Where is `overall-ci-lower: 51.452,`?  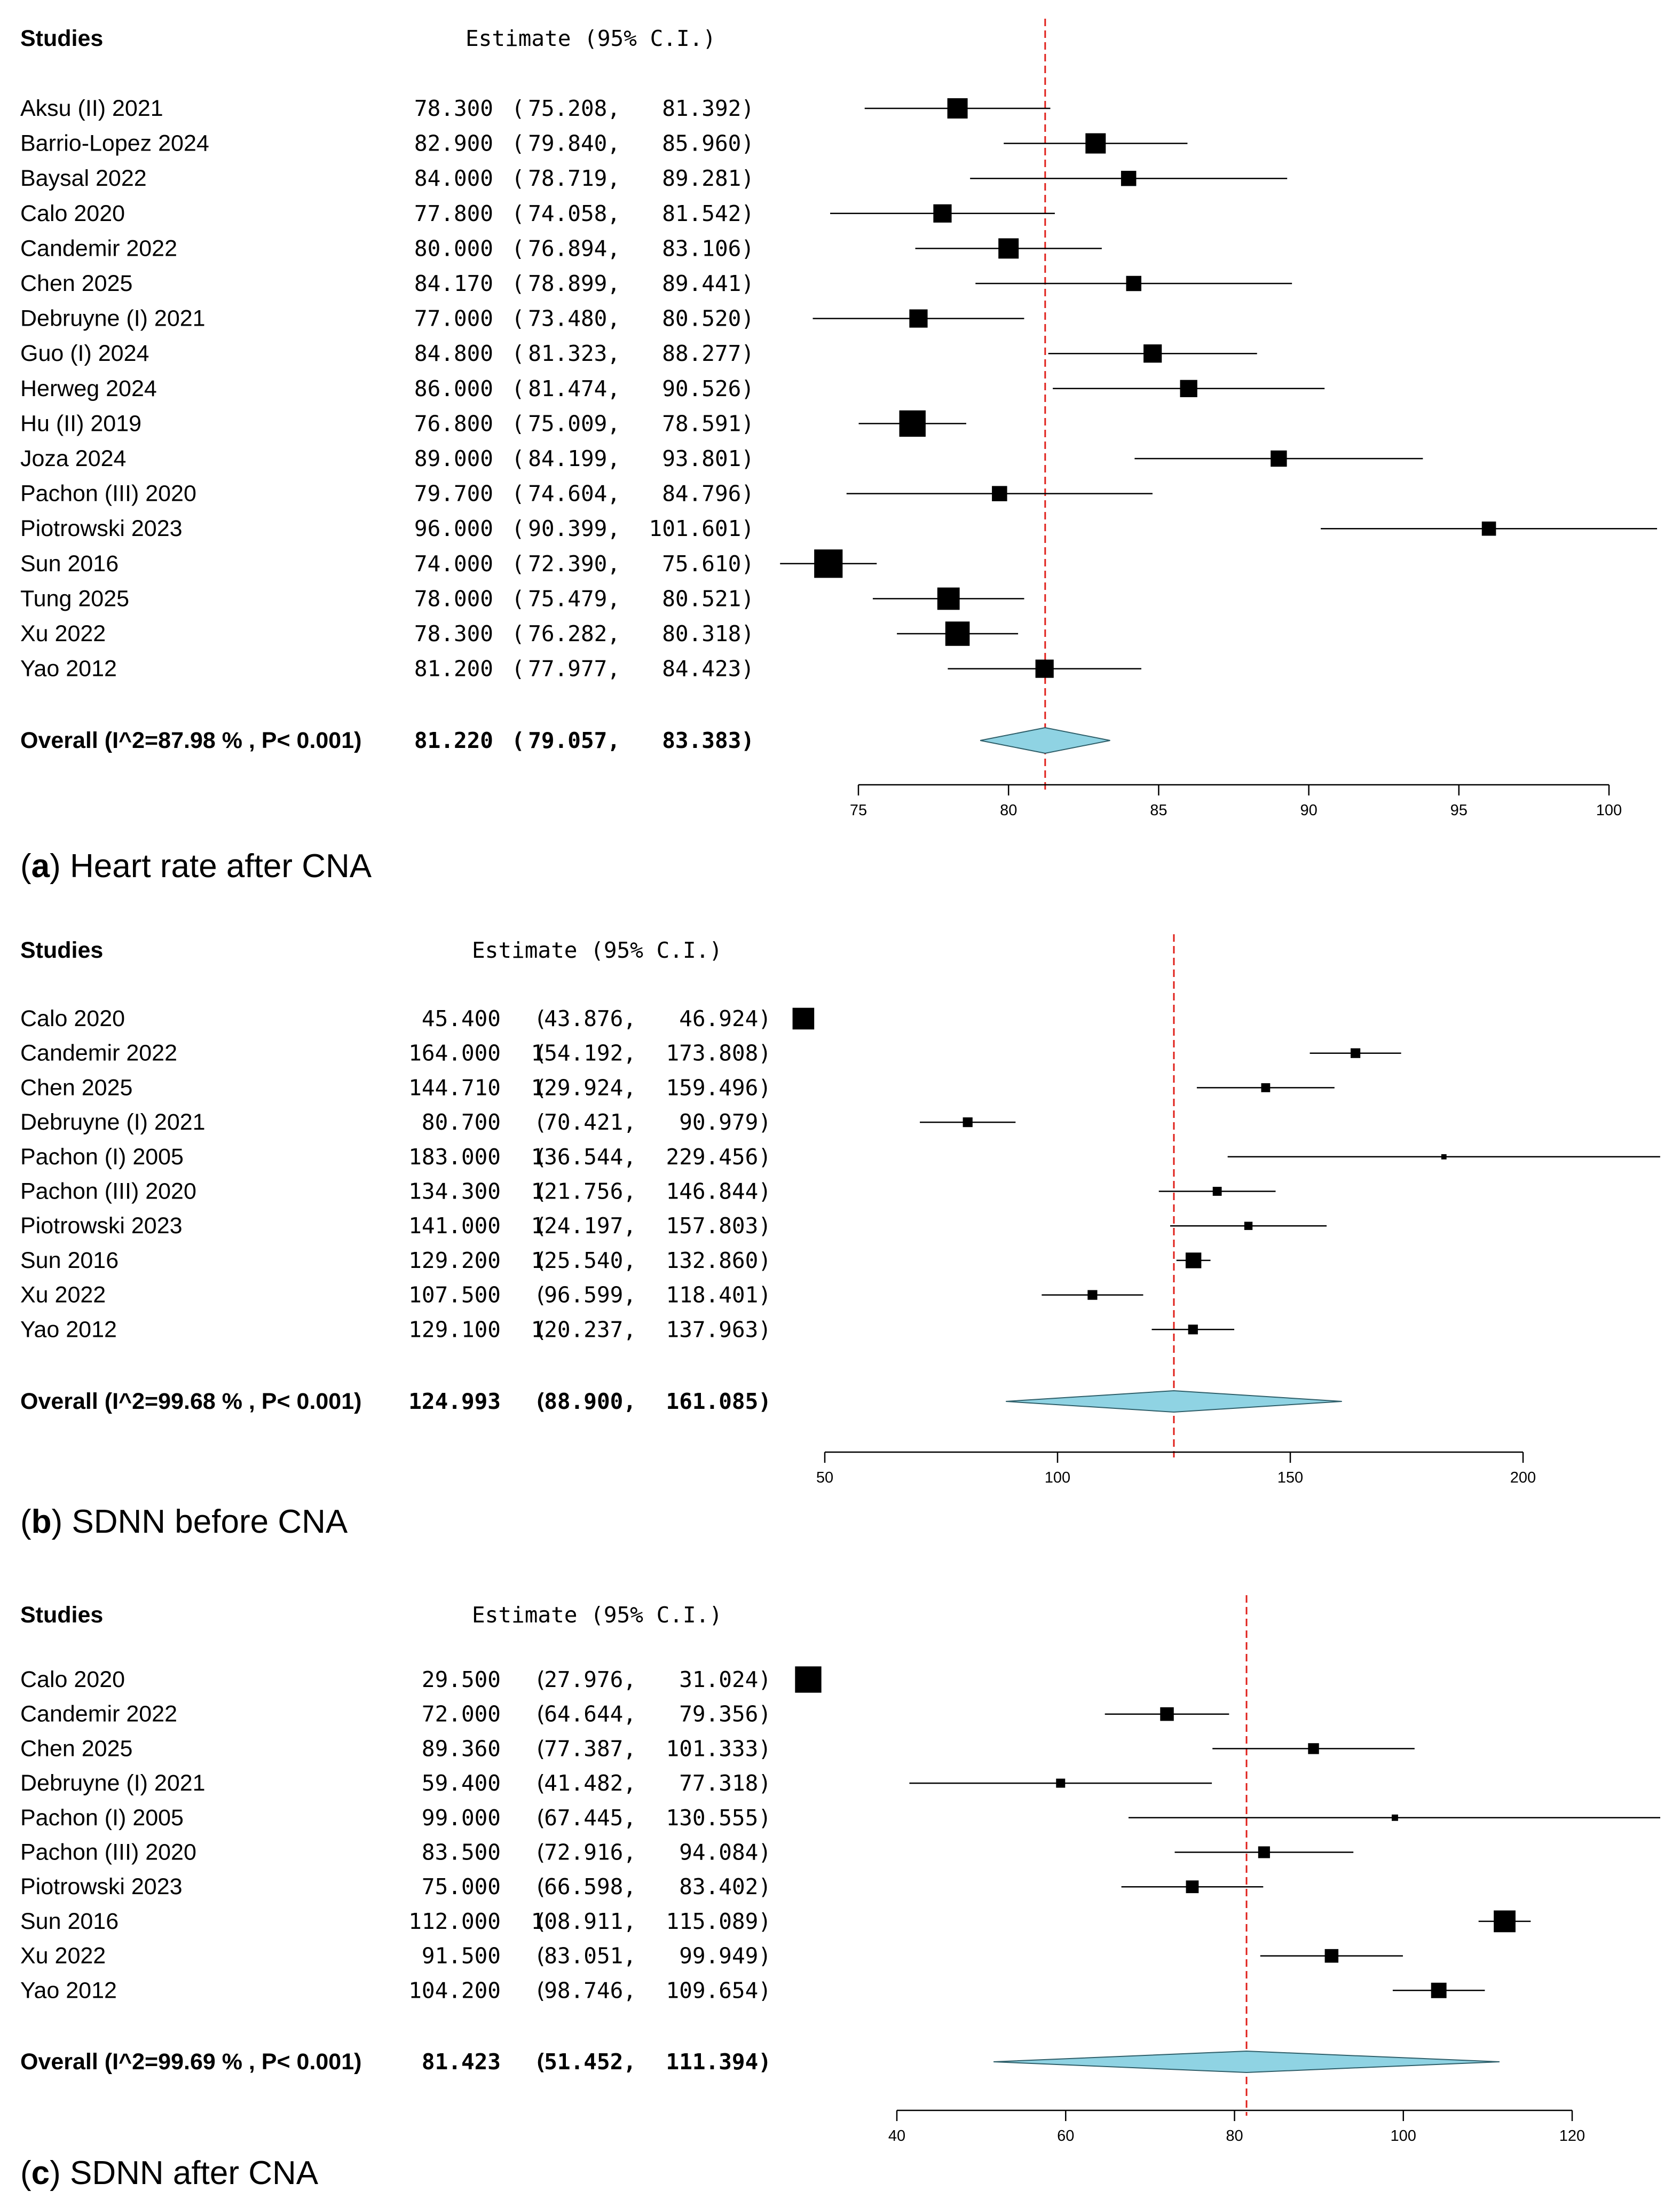
overall-ci-lower: 51.452, is located at coordinates (590, 2062).